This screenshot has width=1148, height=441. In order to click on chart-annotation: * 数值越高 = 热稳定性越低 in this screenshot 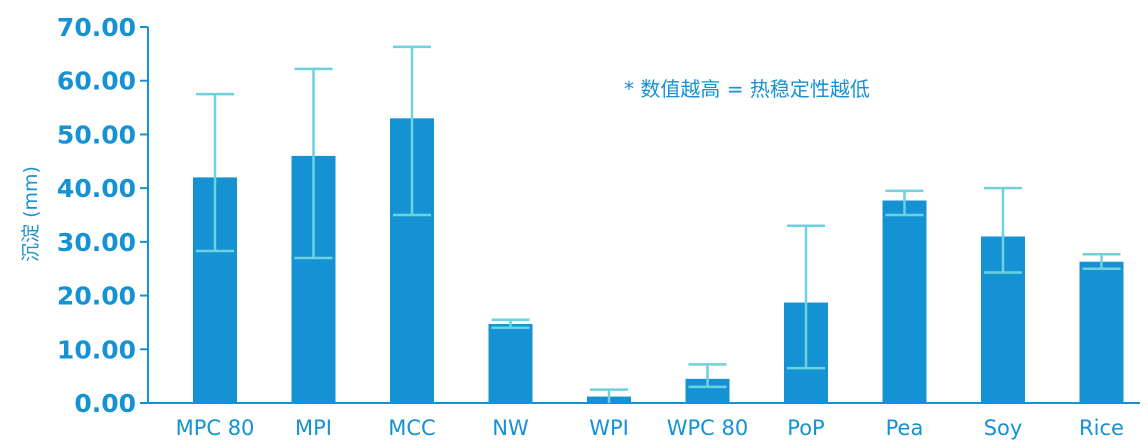, I will do `click(747, 89)`.